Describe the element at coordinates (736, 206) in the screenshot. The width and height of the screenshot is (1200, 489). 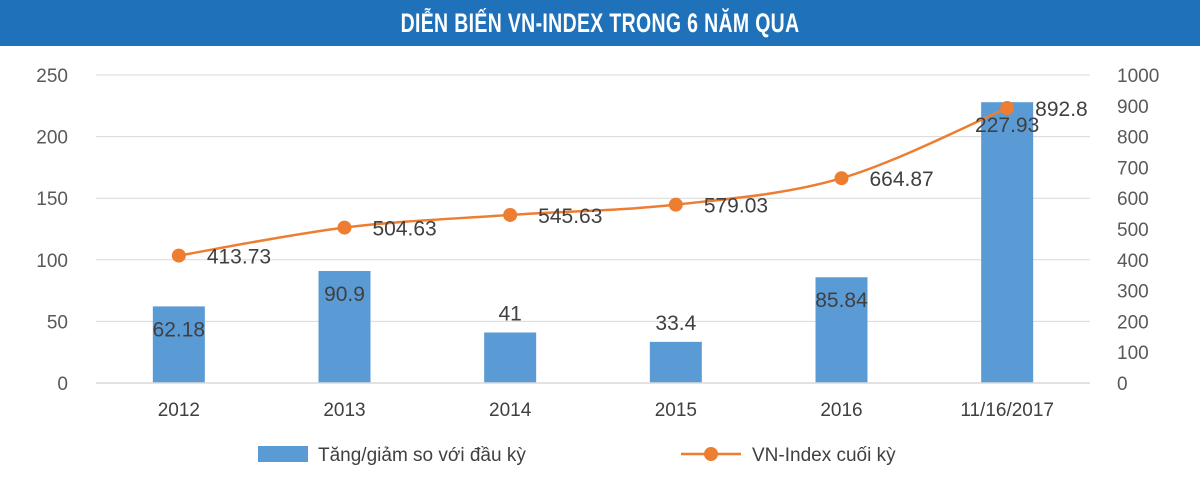
I see `line-data-label: 579.03` at that location.